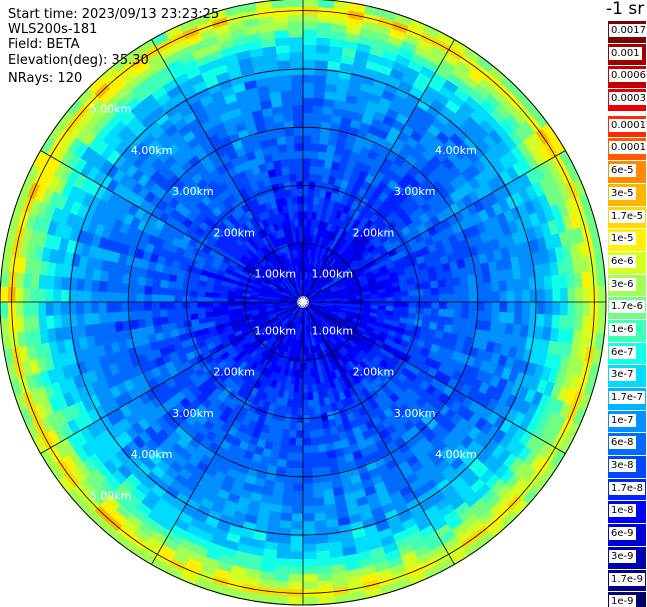  Describe the element at coordinates (627, 488) in the screenshot. I see `colorbar-level-label: 1.7e-8` at that location.